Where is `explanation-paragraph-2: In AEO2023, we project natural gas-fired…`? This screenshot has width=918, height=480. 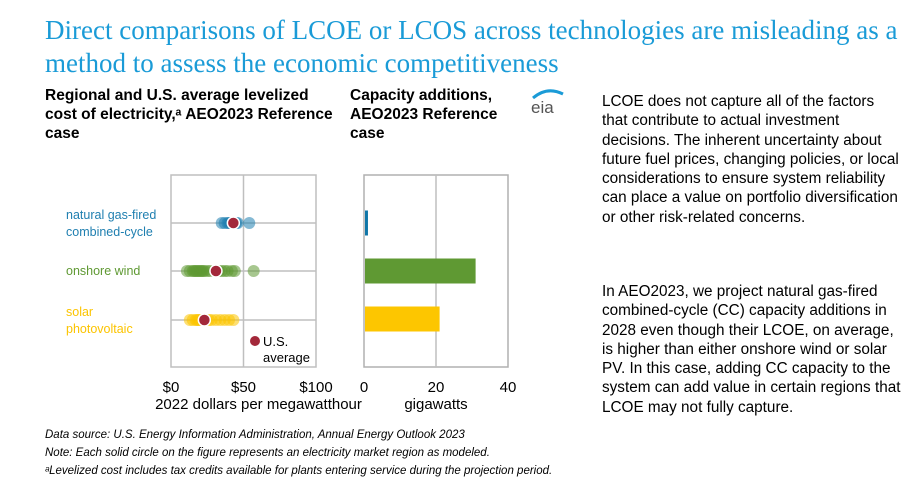 explanation-paragraph-2: In AEO2023, we project natural gas-fired… is located at coordinates (751, 349).